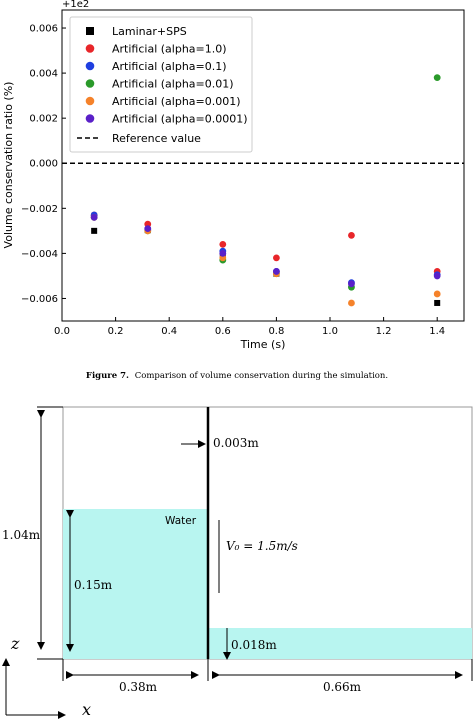 This screenshot has width=474, height=721. I want to click on legend-label: Artificial (alpha=0.0001), so click(180, 119).